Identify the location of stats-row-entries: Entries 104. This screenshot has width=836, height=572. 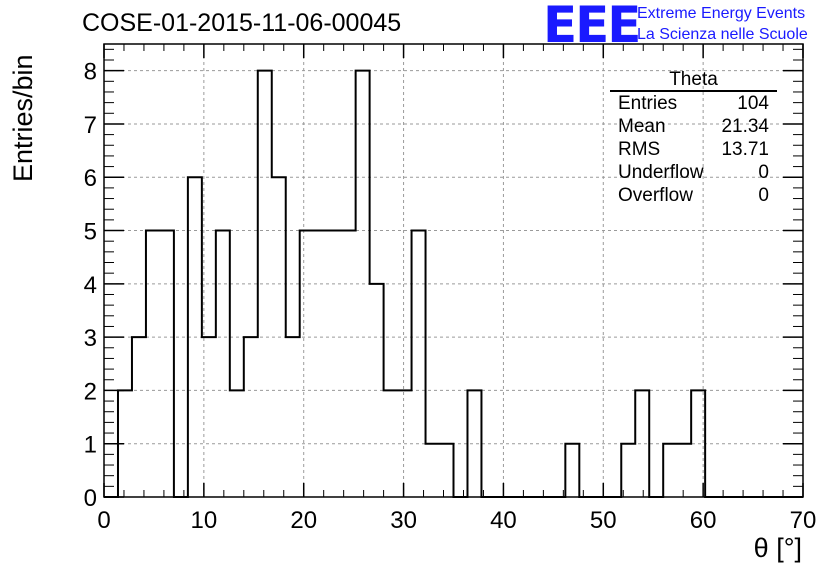
(693, 103).